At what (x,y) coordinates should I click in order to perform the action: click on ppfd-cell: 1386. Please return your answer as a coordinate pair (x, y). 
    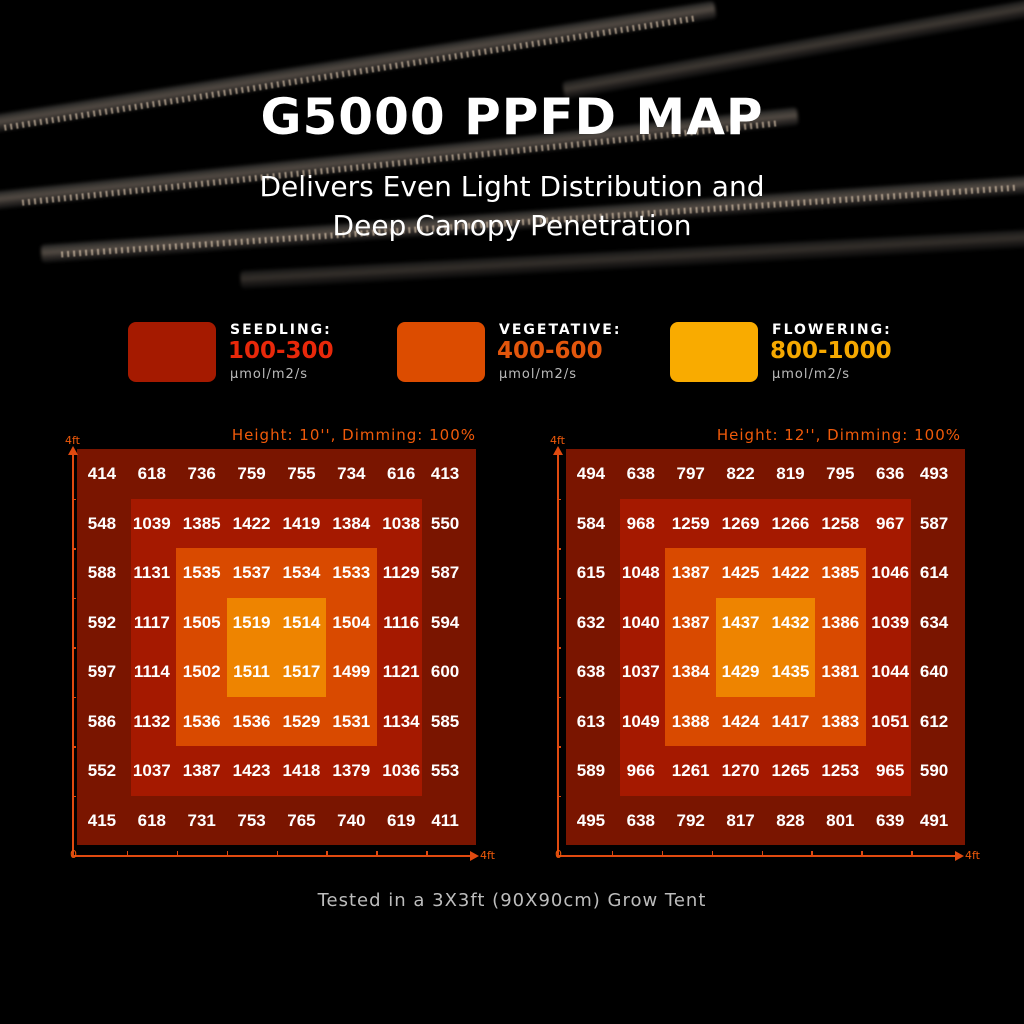
    Looking at the image, I should click on (840, 622).